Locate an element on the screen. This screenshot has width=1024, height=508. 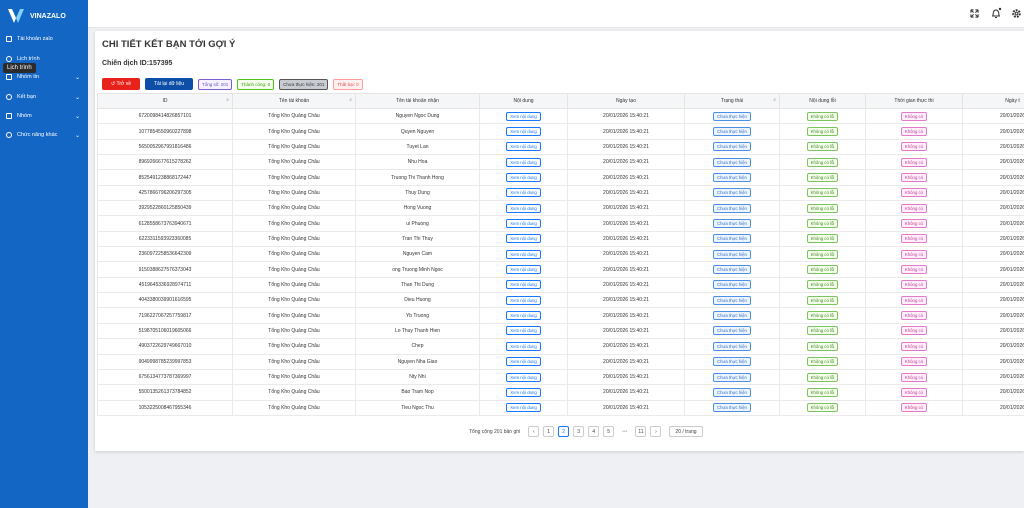
cell-text: 4043380039901616595 is located at coordinates (165, 300).